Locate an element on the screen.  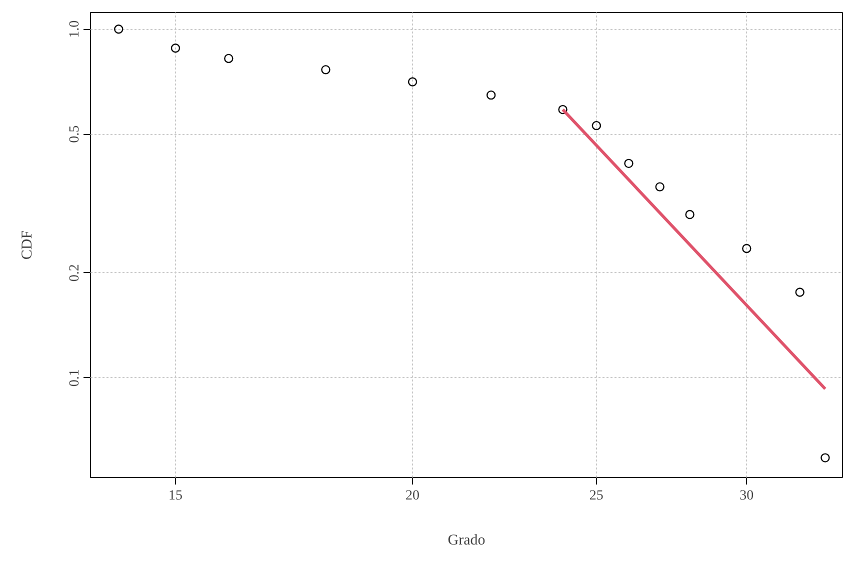
x-tick-label: 20 is located at coordinates (413, 496).